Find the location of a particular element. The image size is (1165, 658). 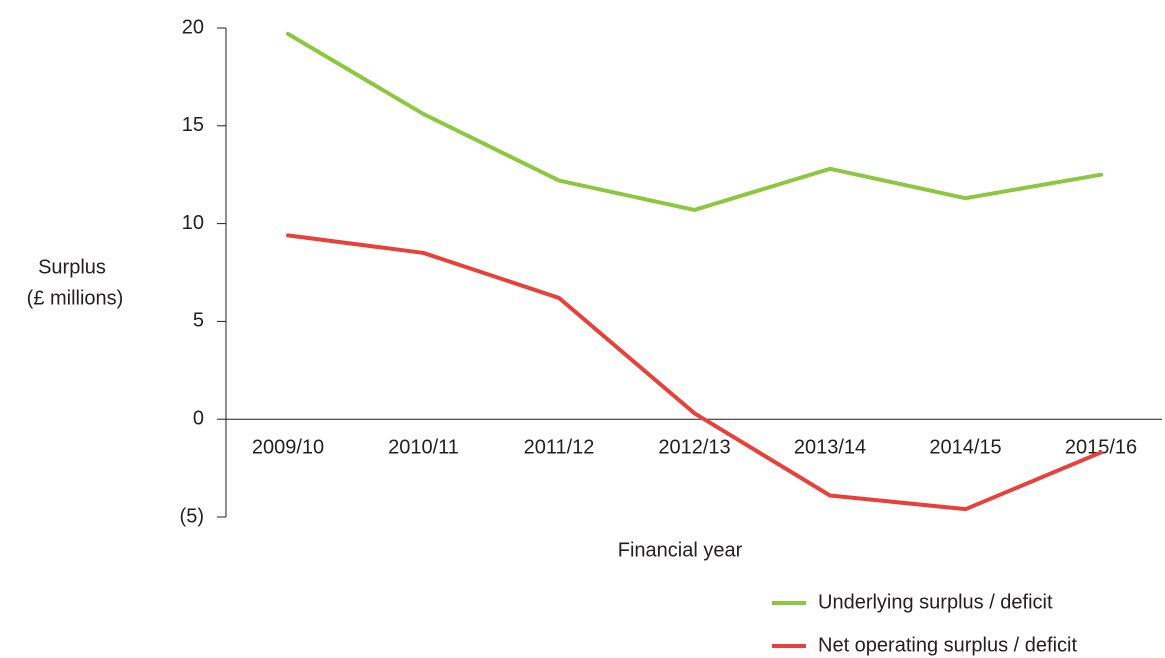

legend-label: Net operating surplus / deficit is located at coordinates (947, 645).